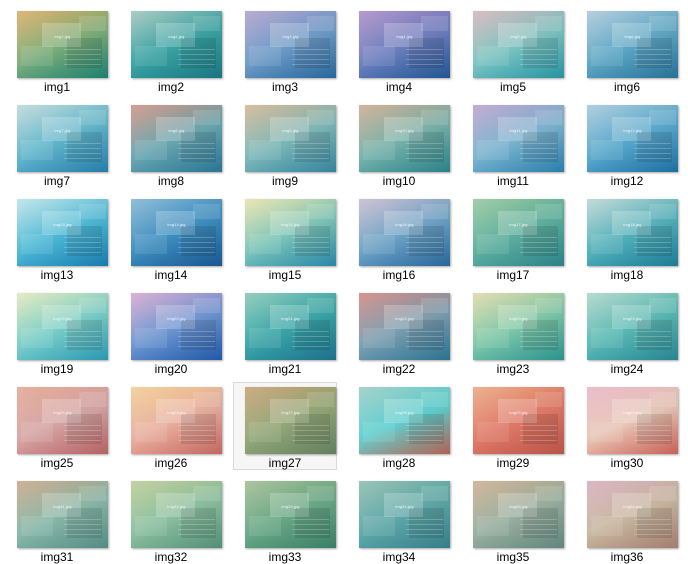 This screenshot has width=688, height=564. Describe the element at coordinates (57, 275) in the screenshot. I see `file-name-label: img13` at that location.